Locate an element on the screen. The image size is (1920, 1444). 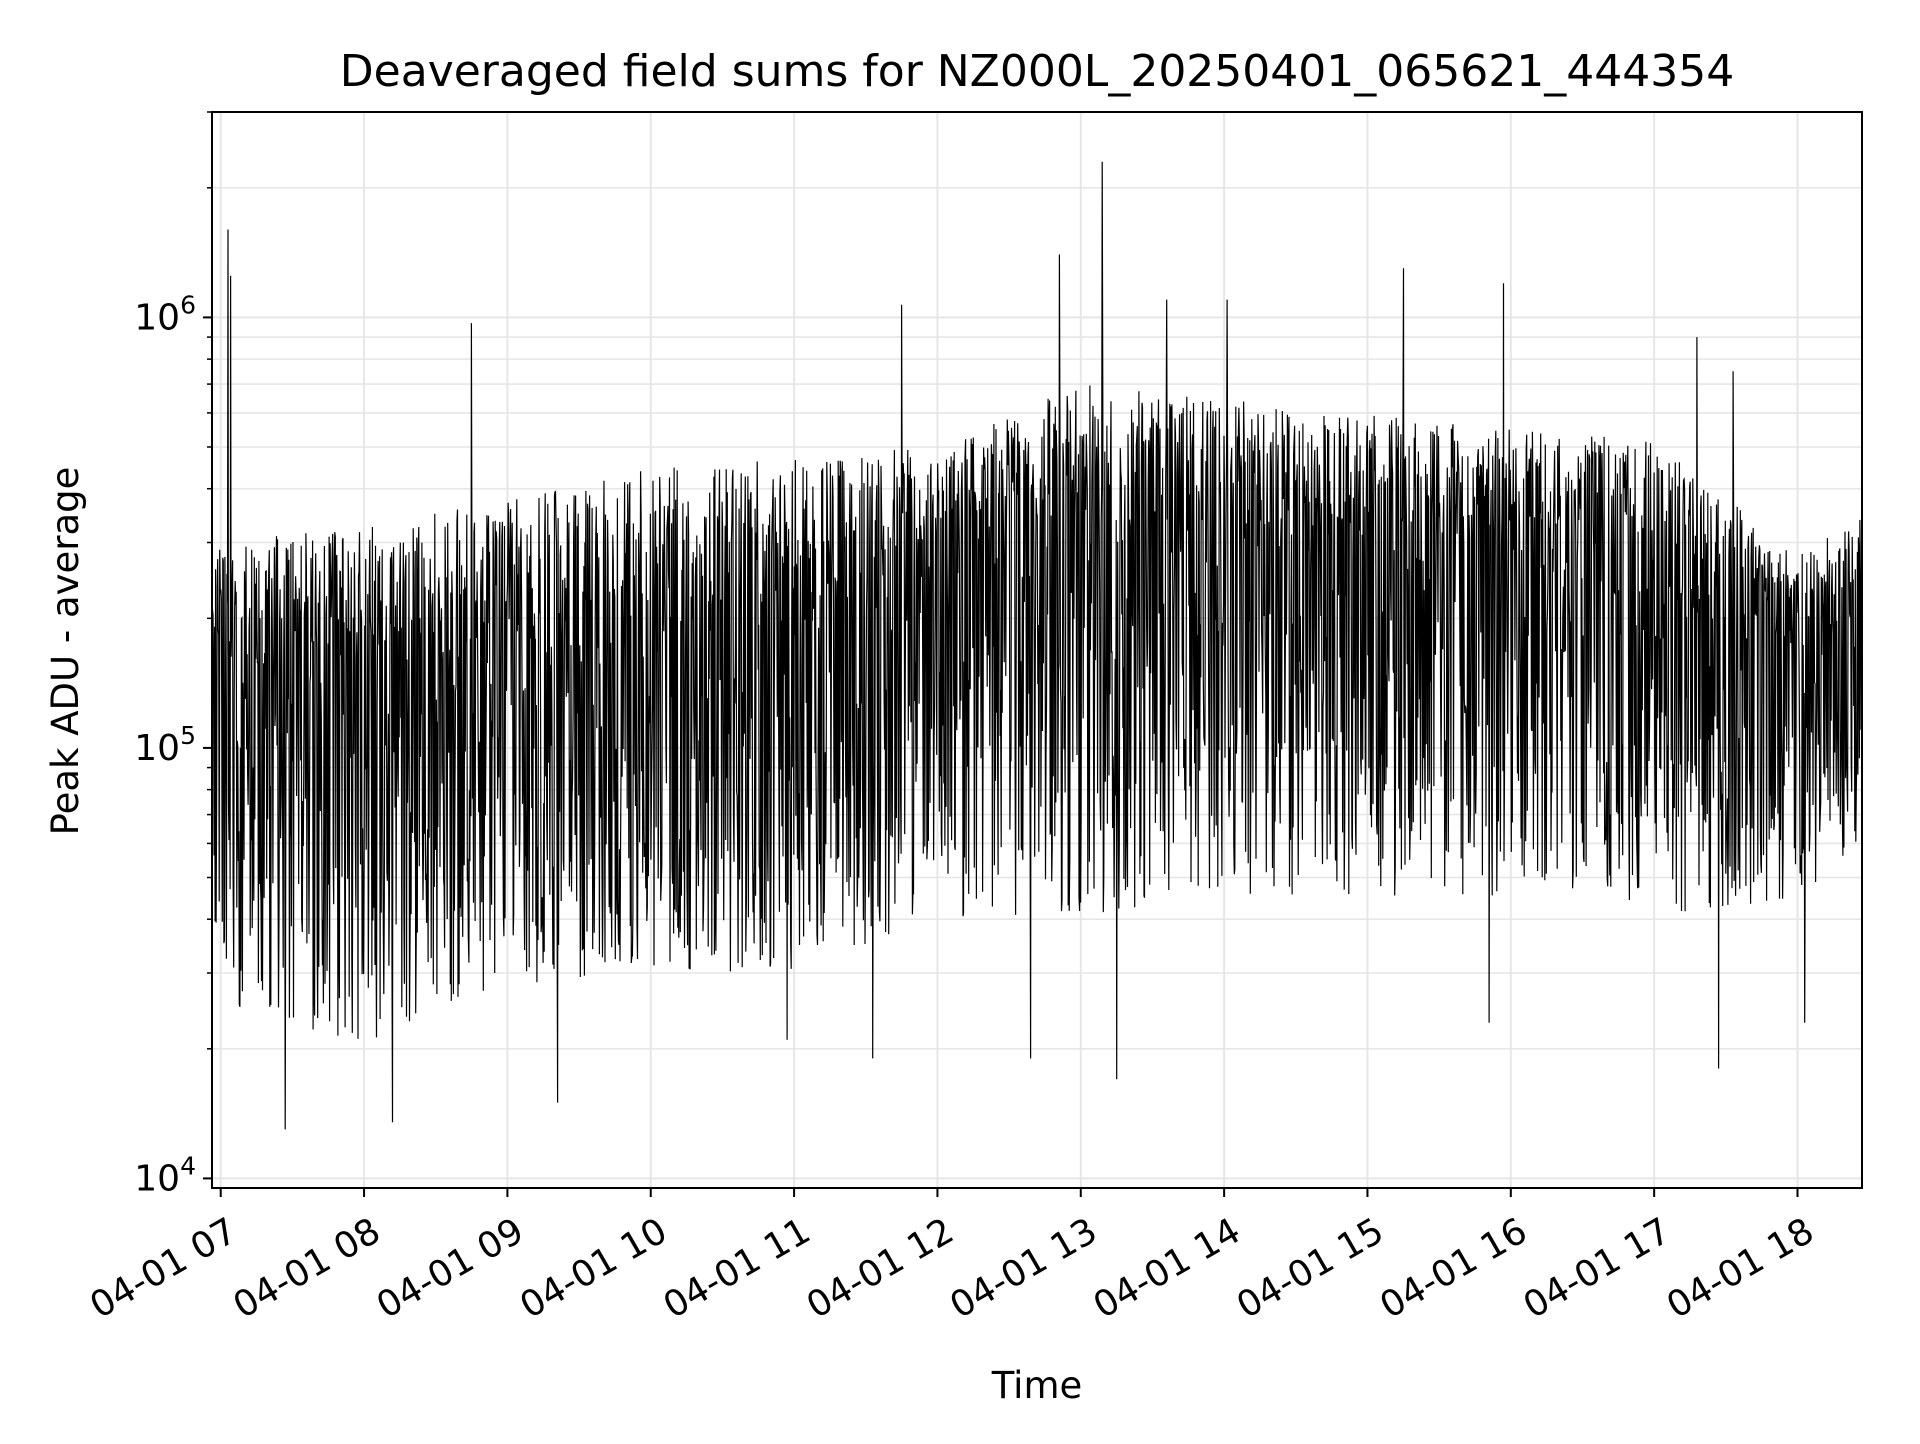
y-axis-label: Peak ADU - average is located at coordinates (65, 651).